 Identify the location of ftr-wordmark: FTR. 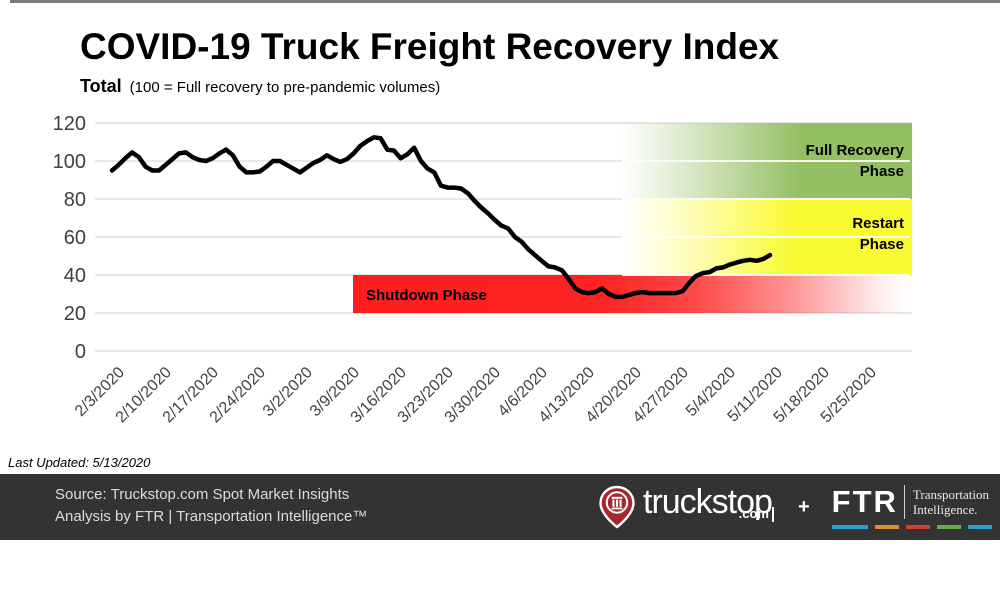
(864, 501).